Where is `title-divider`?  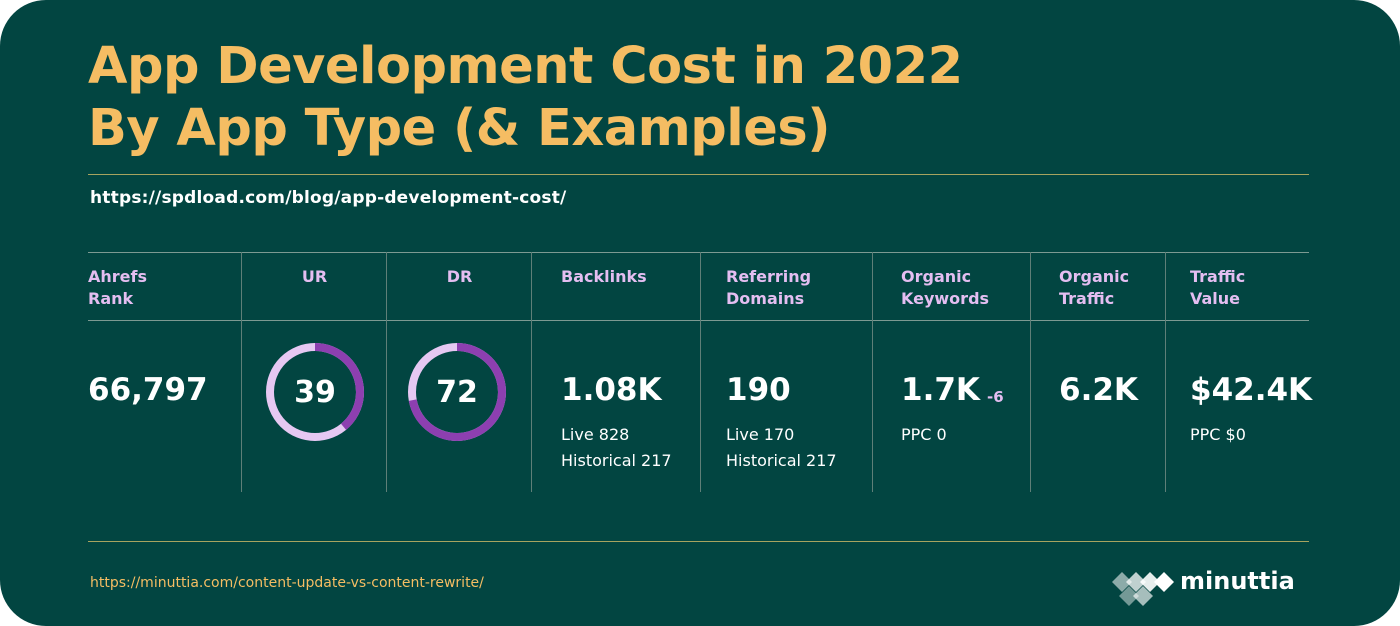 title-divider is located at coordinates (698, 174).